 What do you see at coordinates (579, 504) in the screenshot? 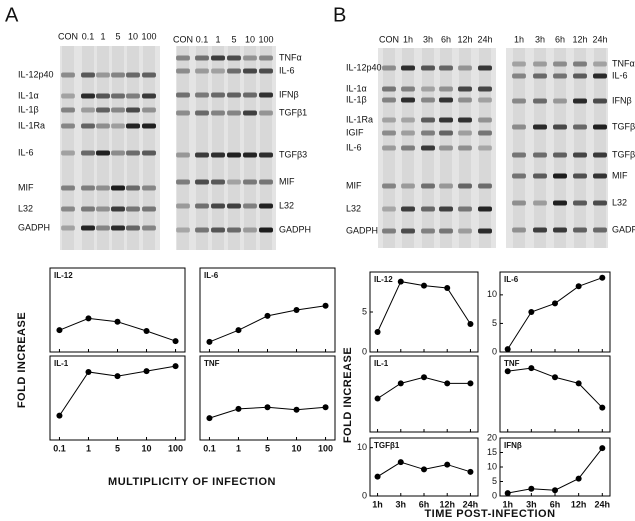
I see `x-tick-label: 12h` at bounding box center [579, 504].